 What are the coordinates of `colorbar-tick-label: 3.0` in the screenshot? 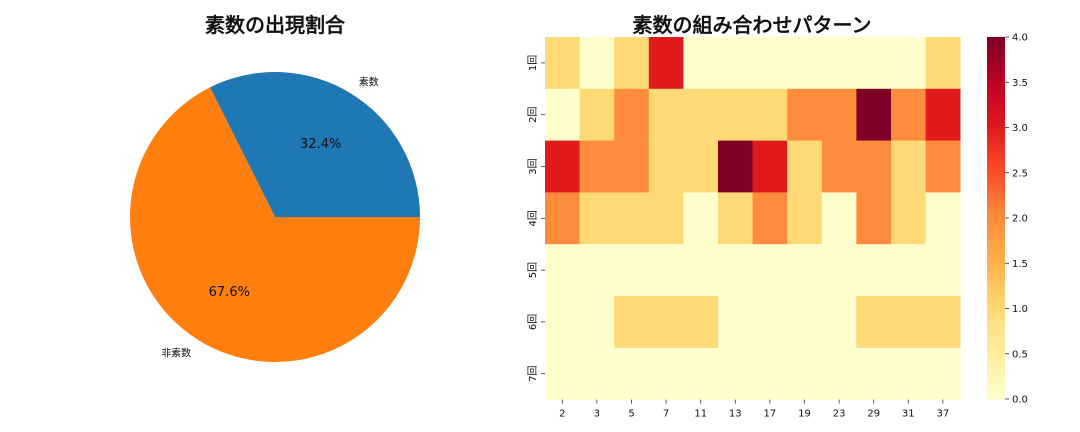 It's located at (1020, 128).